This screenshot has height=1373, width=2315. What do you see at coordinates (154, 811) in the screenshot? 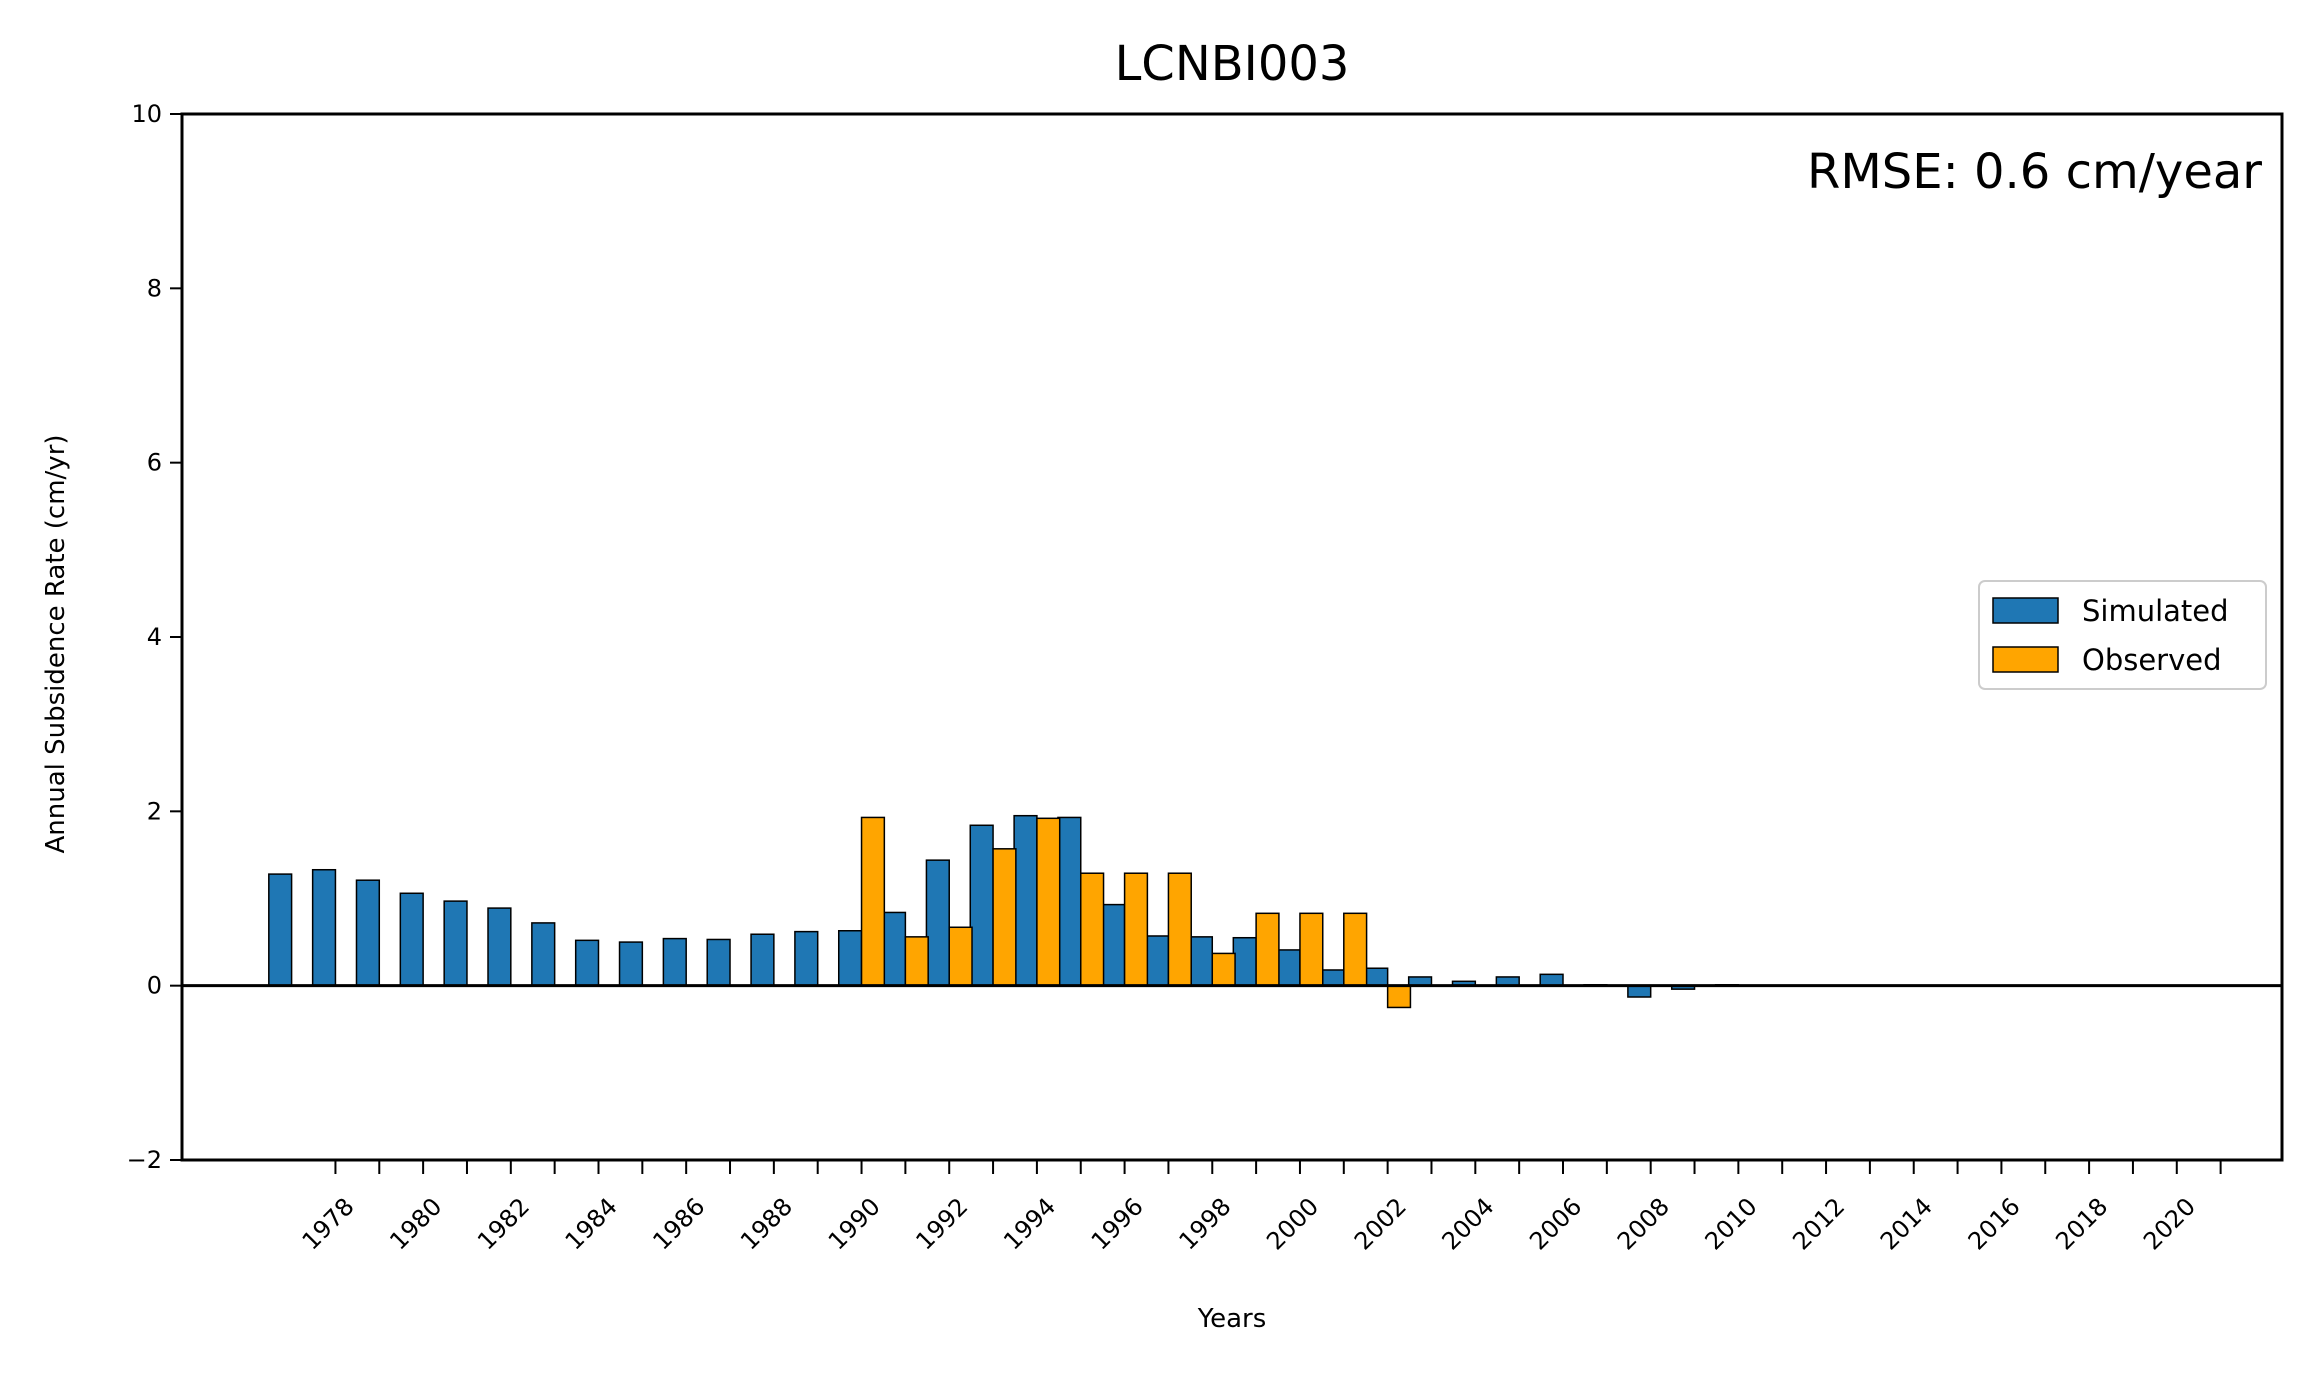
I see `y-tick-label: 2` at bounding box center [154, 811].